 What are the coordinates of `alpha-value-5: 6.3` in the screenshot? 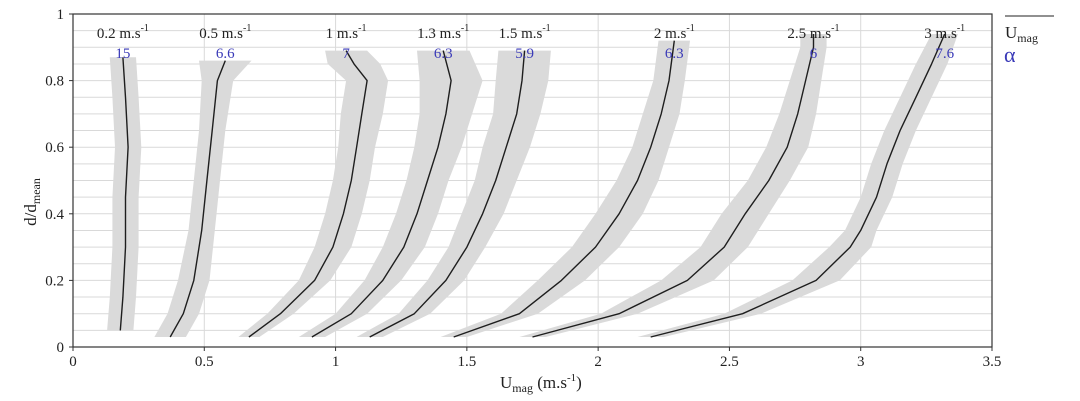 It's located at (674, 54).